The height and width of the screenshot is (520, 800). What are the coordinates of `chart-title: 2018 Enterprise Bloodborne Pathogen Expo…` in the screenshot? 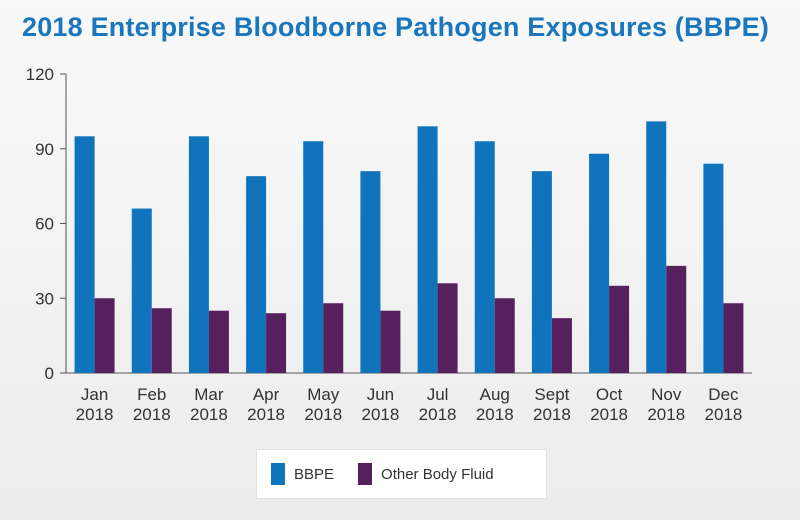 It's located at (396, 27).